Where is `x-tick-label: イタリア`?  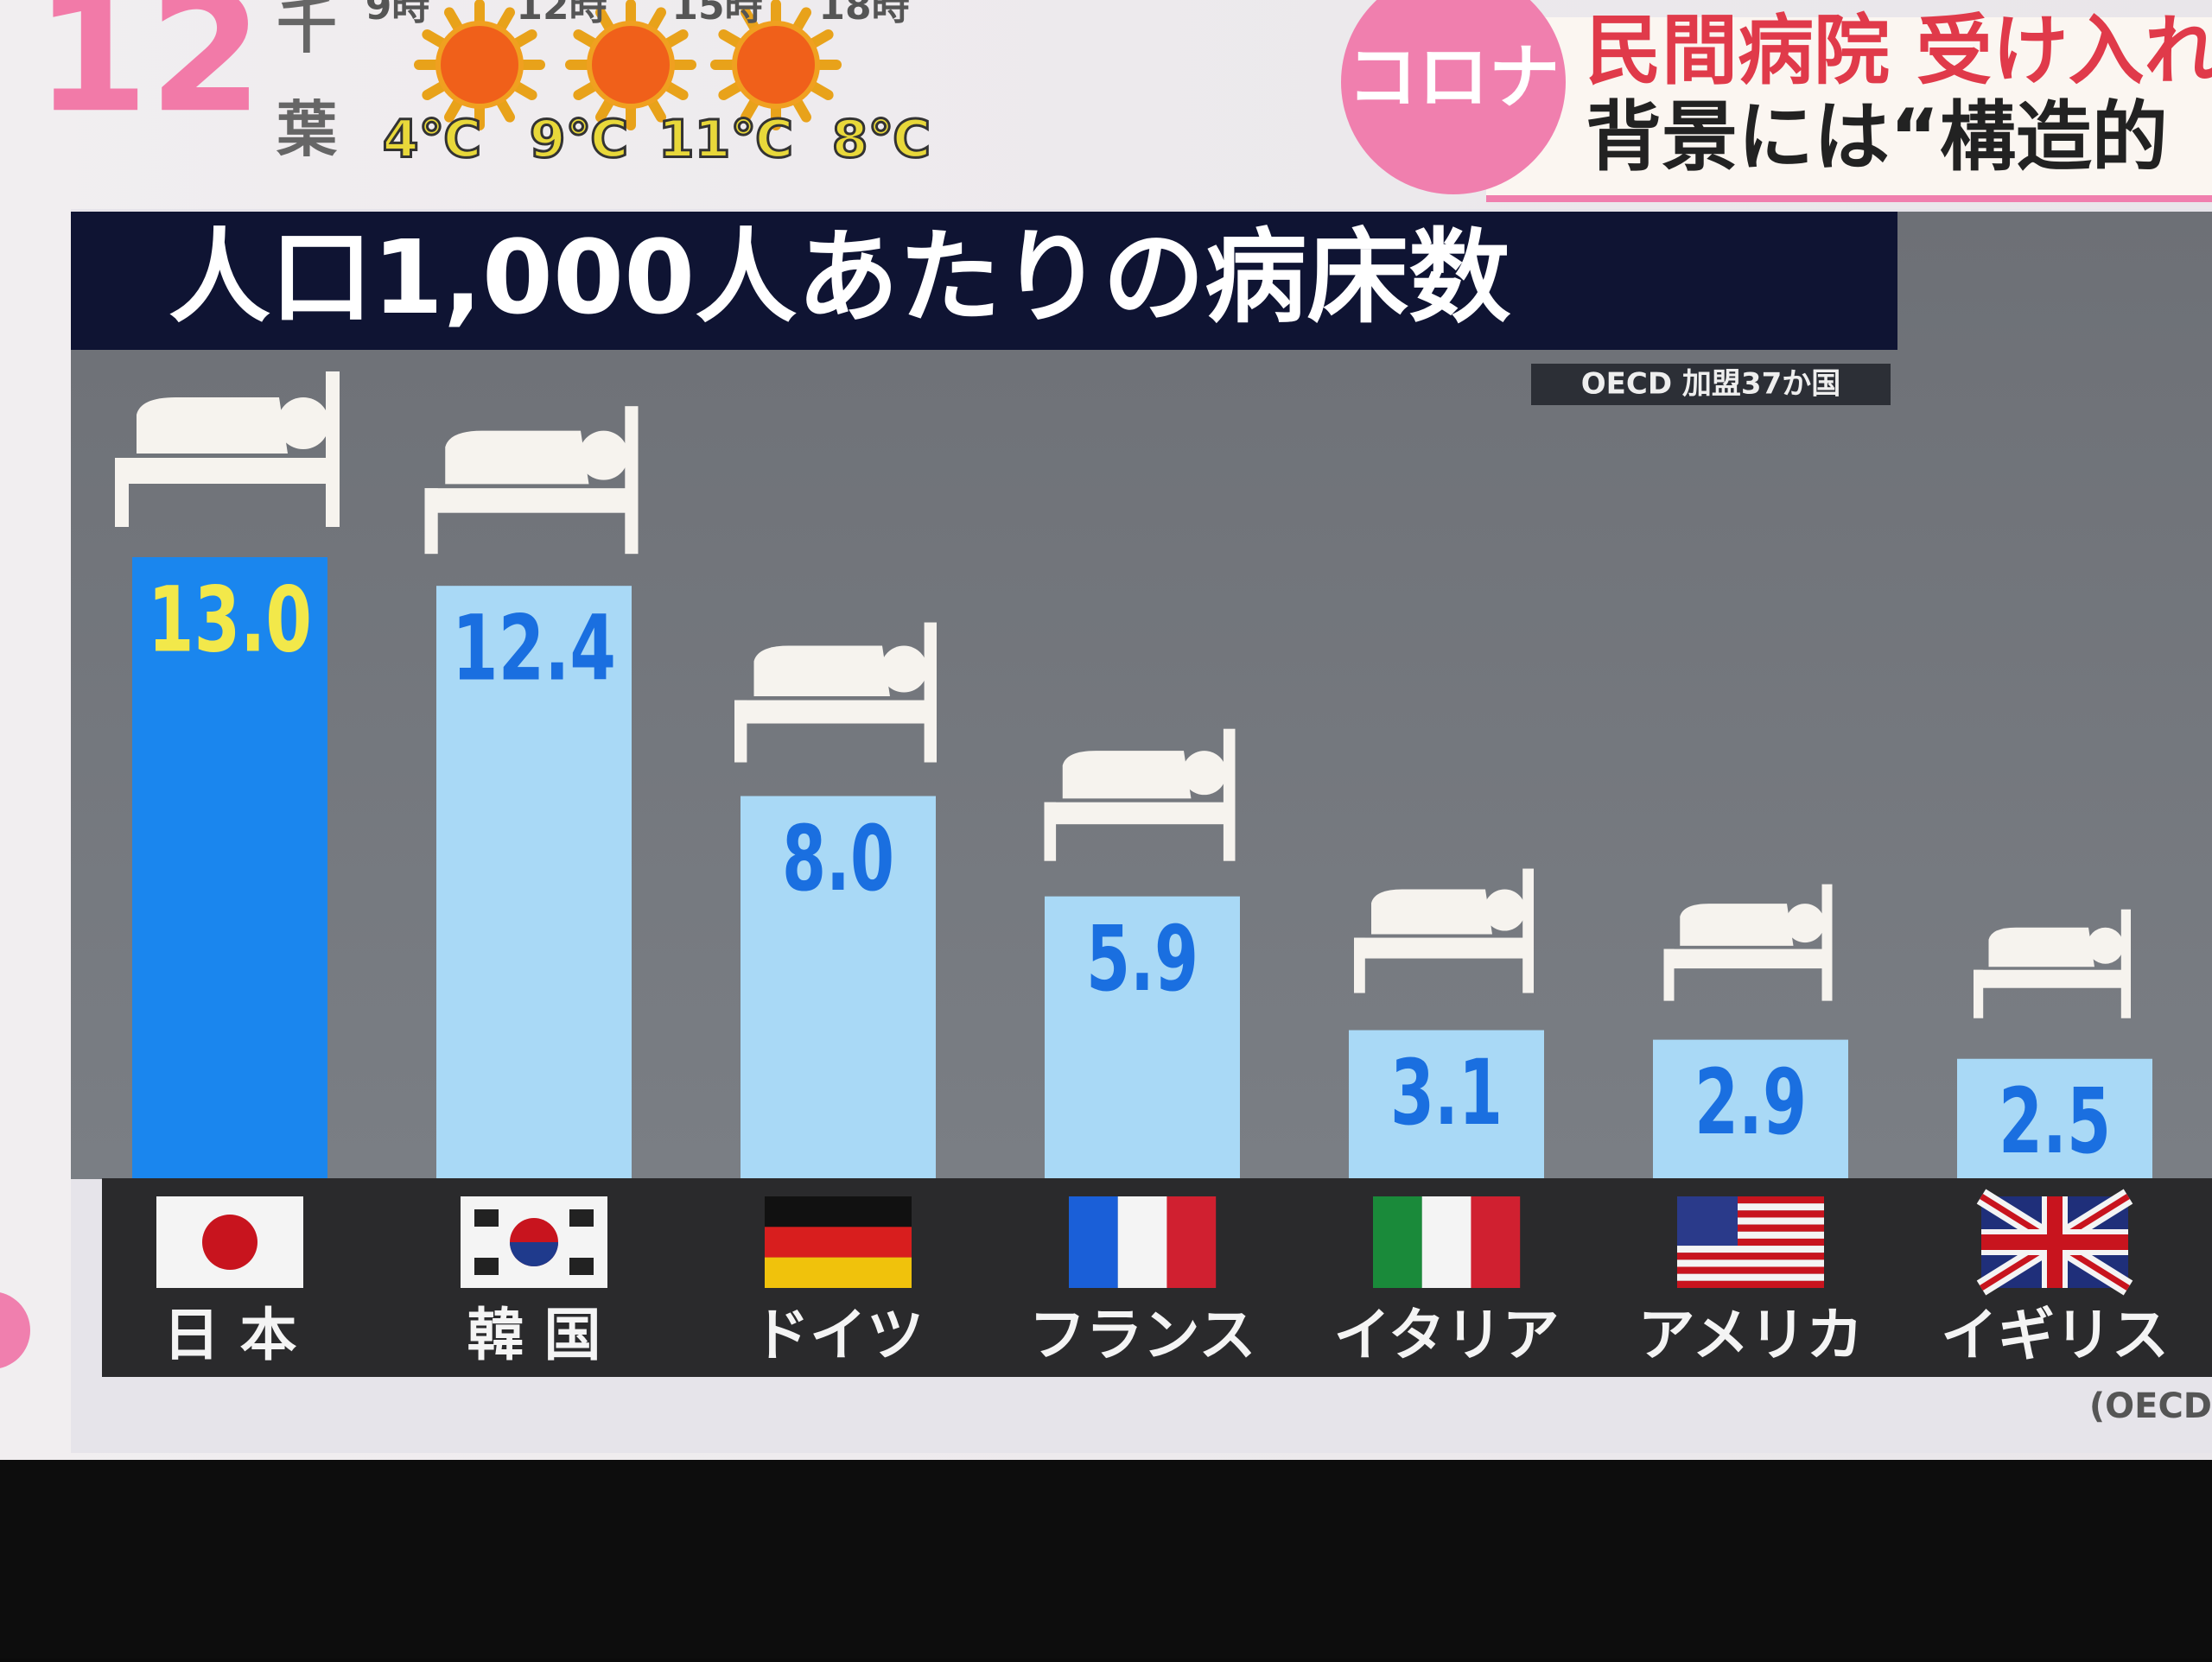 x-tick-label: イタリア is located at coordinates (1446, 1335).